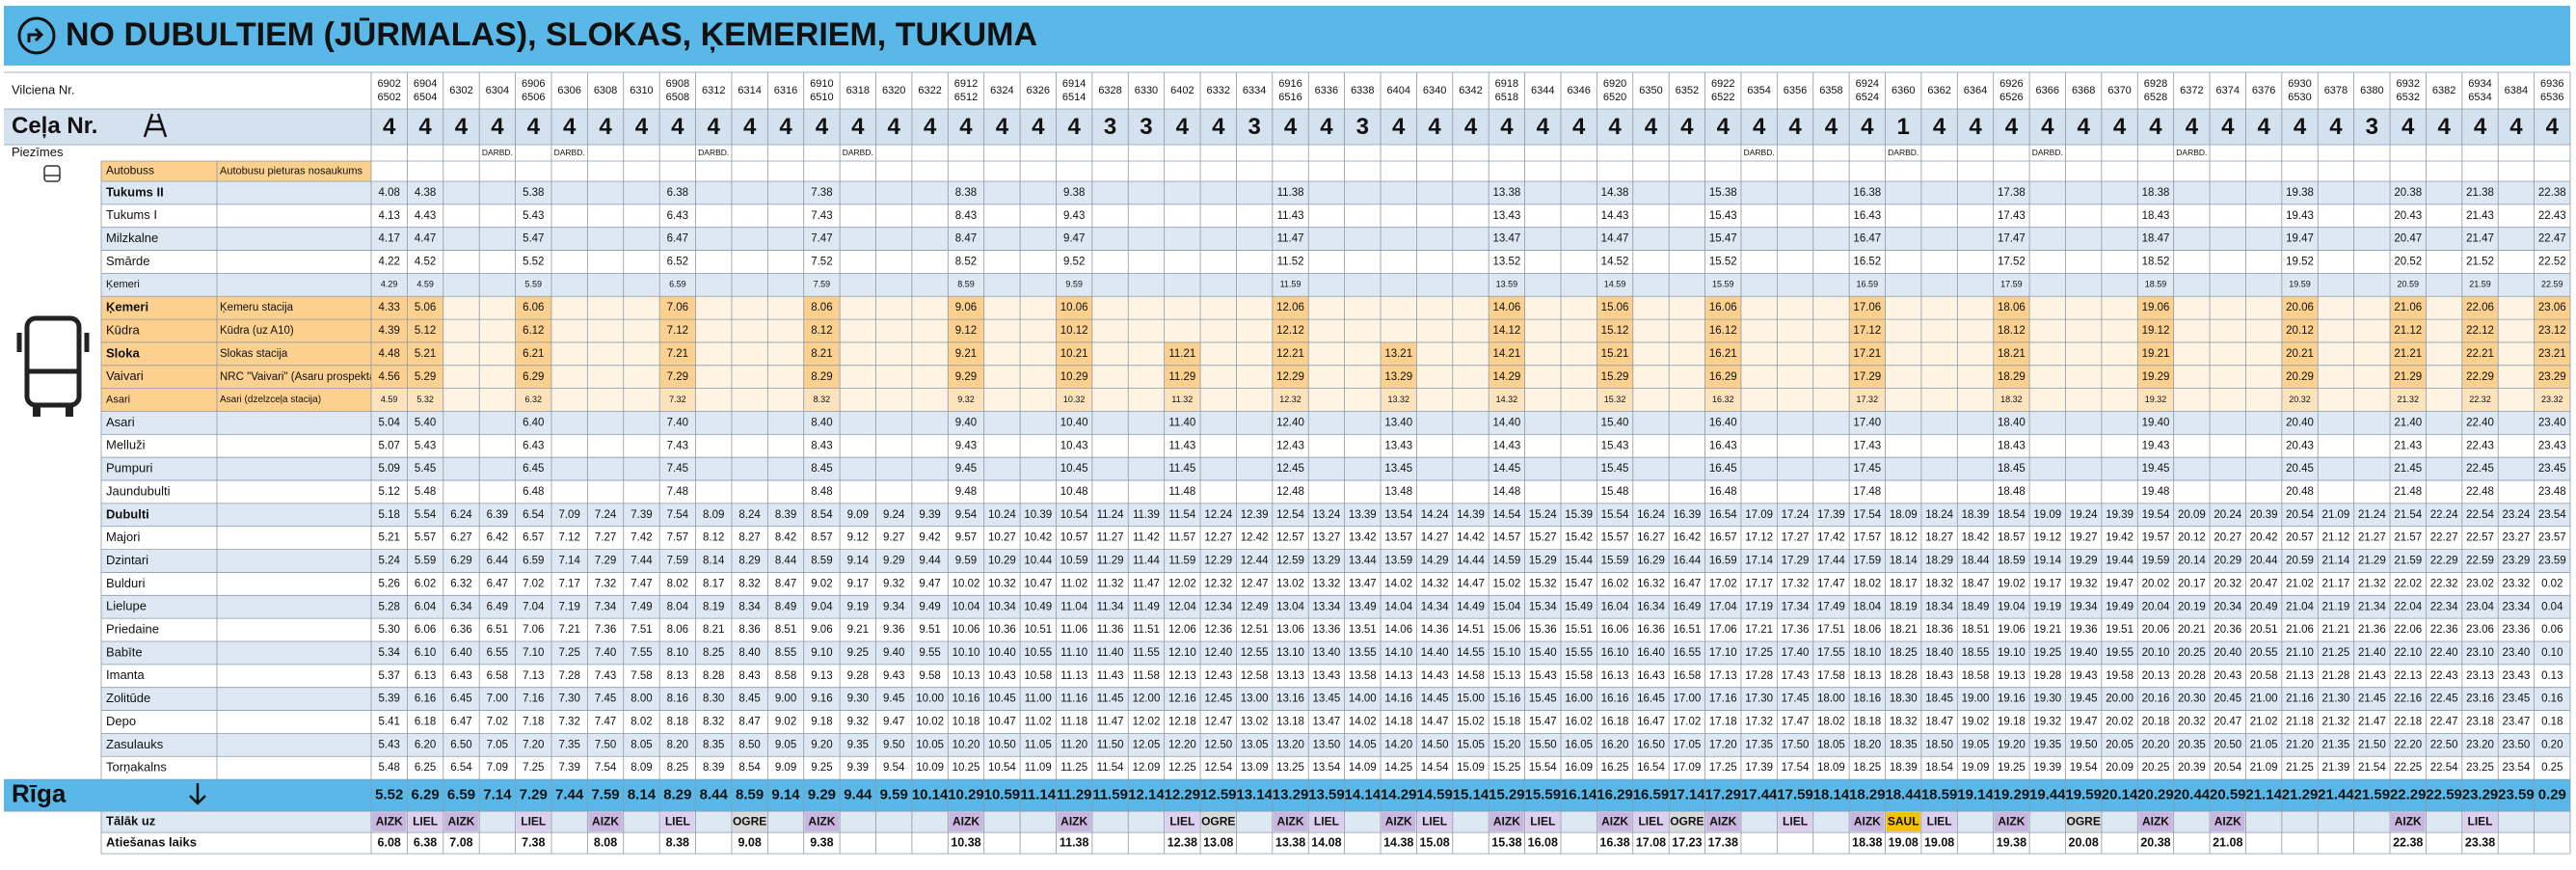 This screenshot has height=870, width=2576. Describe the element at coordinates (1435, 561) in the screenshot. I see `time: 14.29` at that location.